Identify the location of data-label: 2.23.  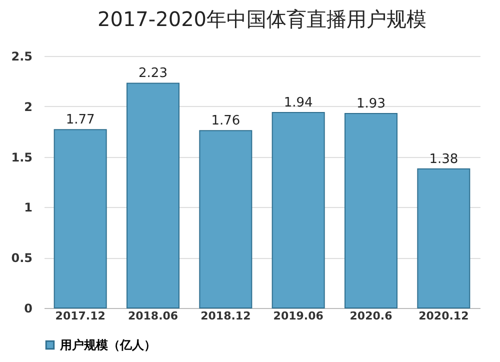
(153, 74).